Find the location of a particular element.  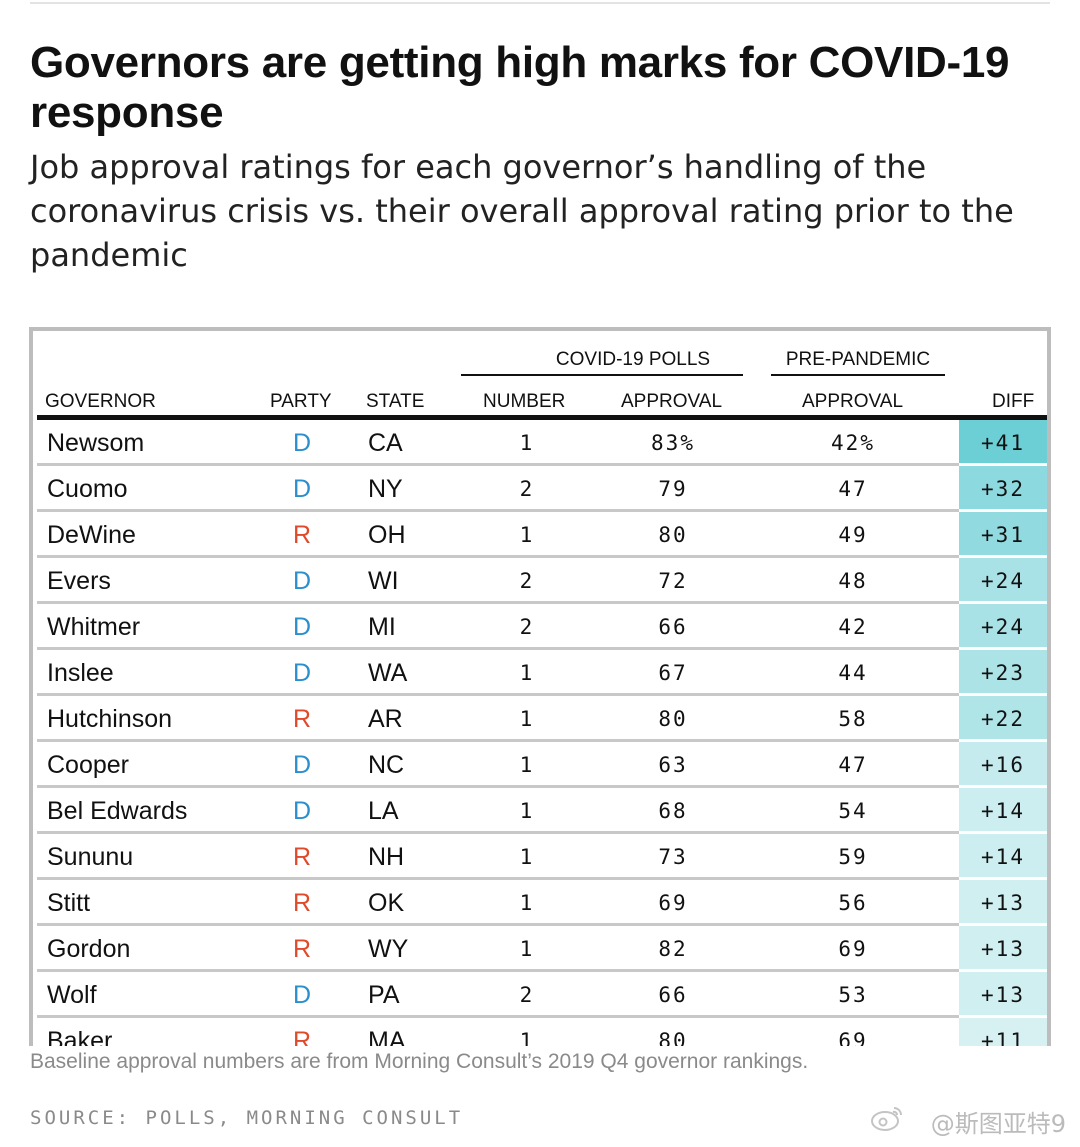

group-rule-covid is located at coordinates (602, 375).